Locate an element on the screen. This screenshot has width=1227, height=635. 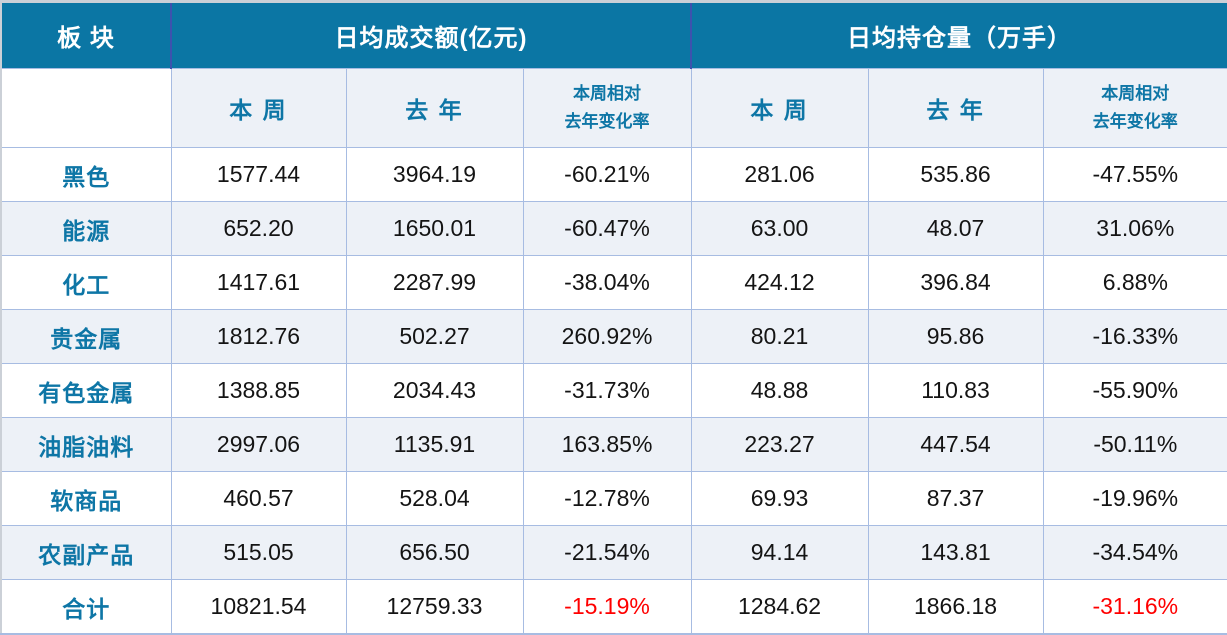
cell-sector: 能源 is located at coordinates (86, 228).